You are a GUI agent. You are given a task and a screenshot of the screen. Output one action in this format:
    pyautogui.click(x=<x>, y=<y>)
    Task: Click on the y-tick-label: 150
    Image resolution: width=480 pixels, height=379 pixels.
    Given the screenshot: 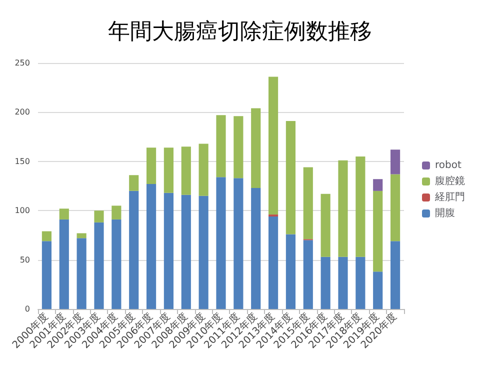 What is the action you would take?
    pyautogui.click(x=22, y=161)
    